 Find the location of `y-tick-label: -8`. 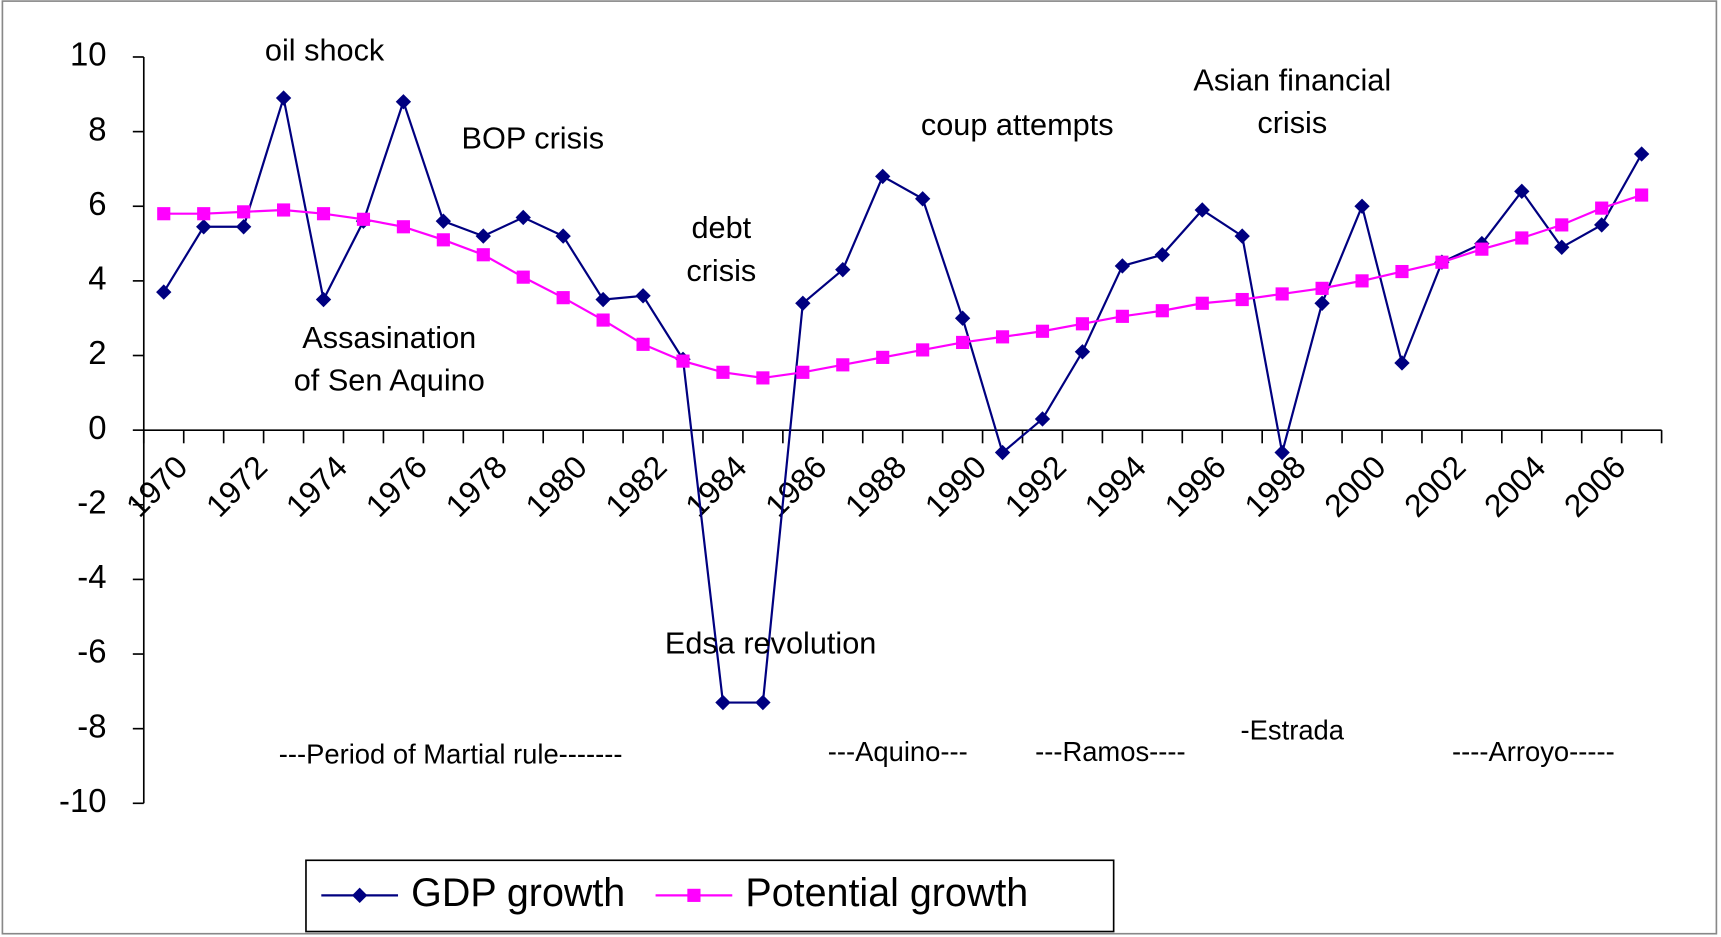

y-tick-label: -8 is located at coordinates (91, 725).